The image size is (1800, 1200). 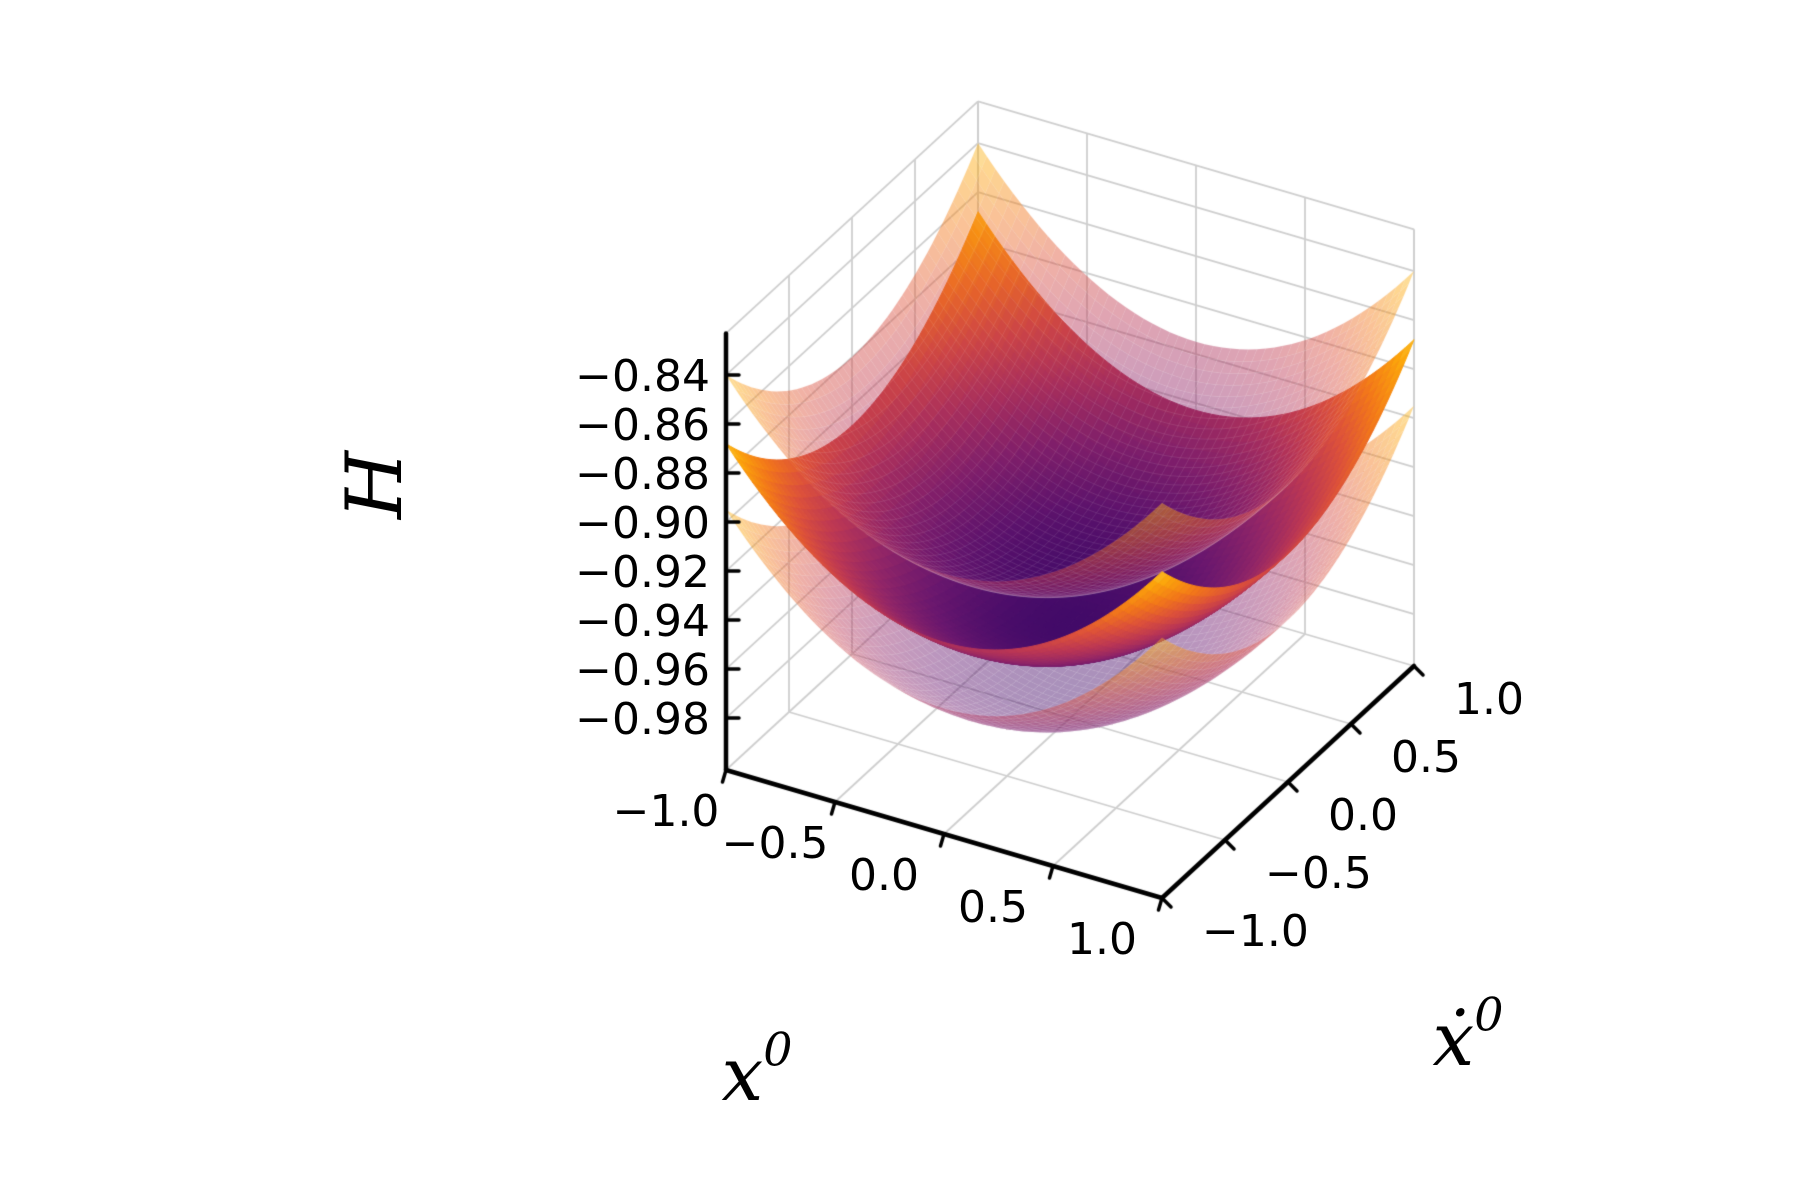 I want to click on x-axis-label-text: x0, so click(x=757, y=1070).